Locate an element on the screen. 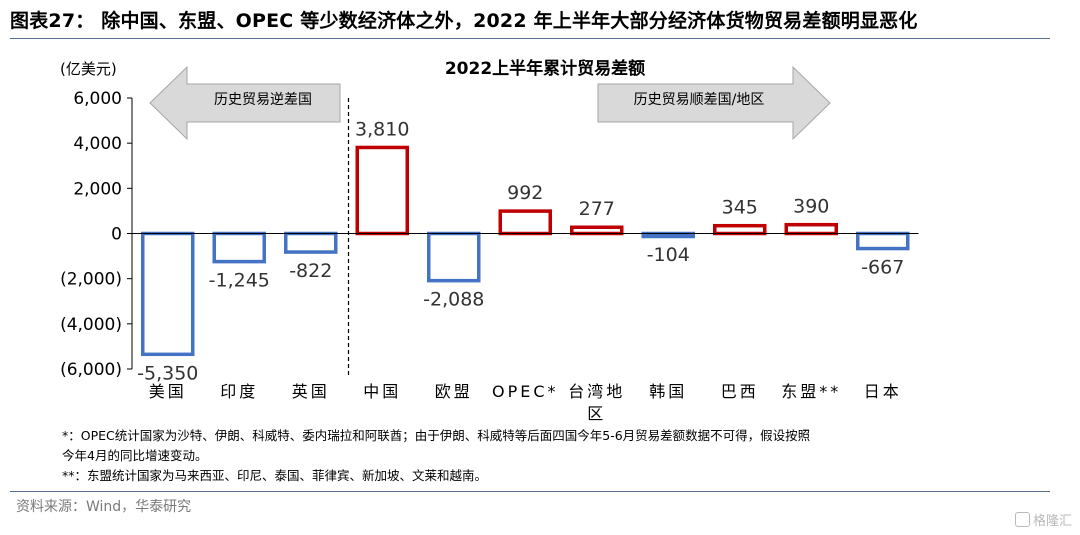 This screenshot has height=535, width=1080. y-tick-label: (6,000) is located at coordinates (91, 370).